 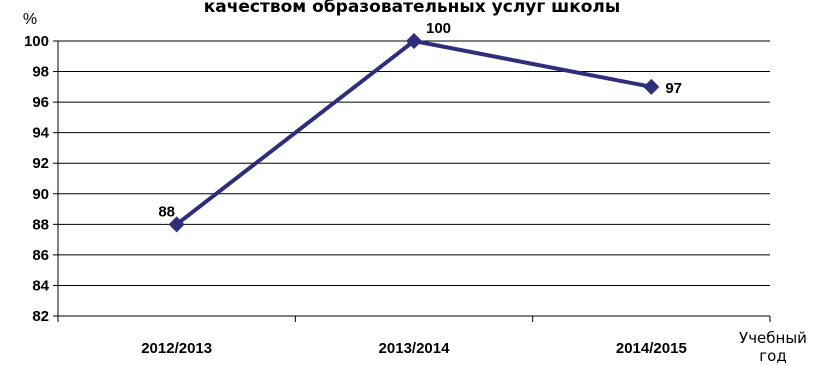 I want to click on data-label: 97, so click(x=673, y=88).